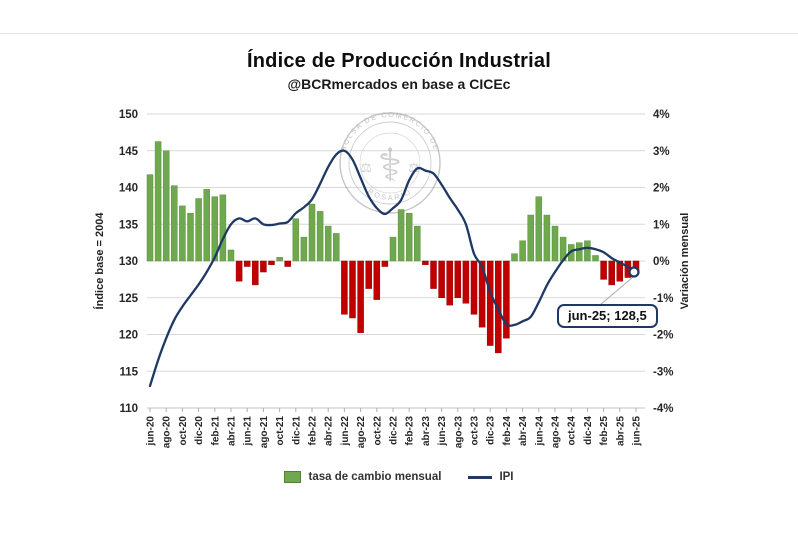 This screenshot has height=539, width=798. What do you see at coordinates (661, 115) in the screenshot?
I see `axis-tick-label: 4%` at bounding box center [661, 115].